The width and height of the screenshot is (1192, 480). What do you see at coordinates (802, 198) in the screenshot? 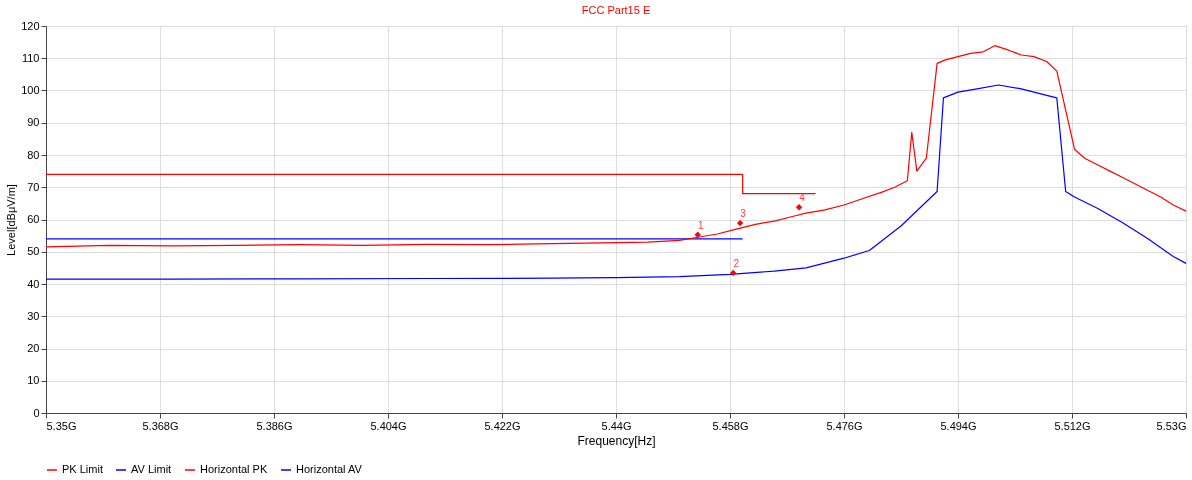
I see `annotation: 4` at bounding box center [802, 198].